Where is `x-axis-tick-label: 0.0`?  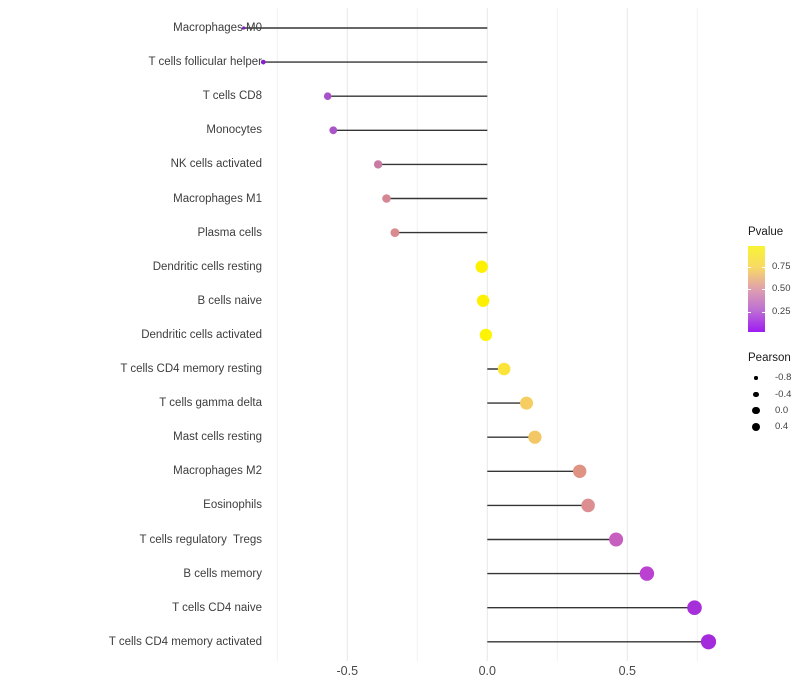
x-axis-tick-label: 0.0 is located at coordinates (487, 671).